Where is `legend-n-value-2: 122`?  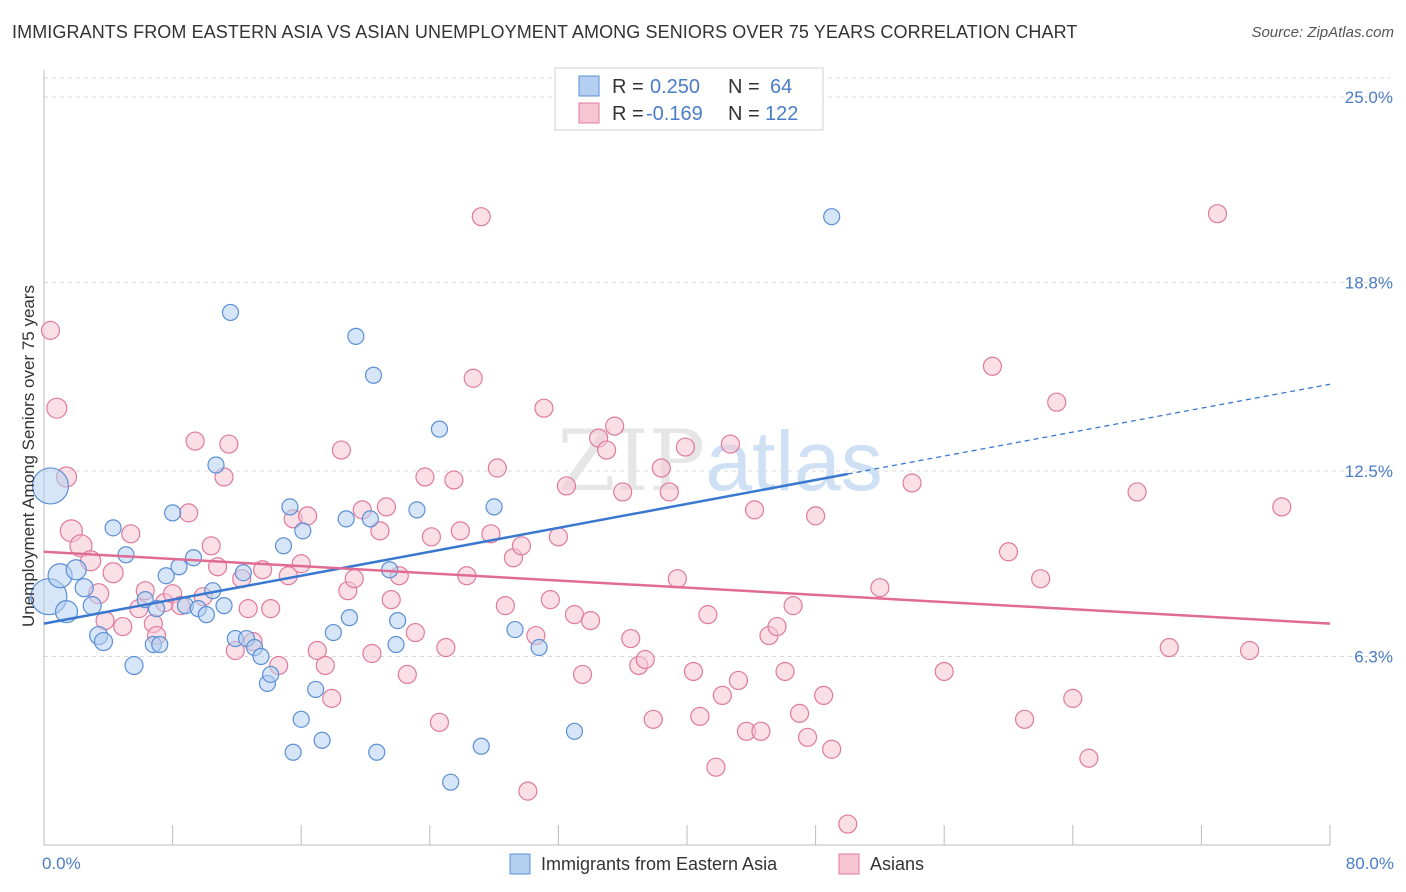 legend-n-value-2: 122 is located at coordinates (781, 114).